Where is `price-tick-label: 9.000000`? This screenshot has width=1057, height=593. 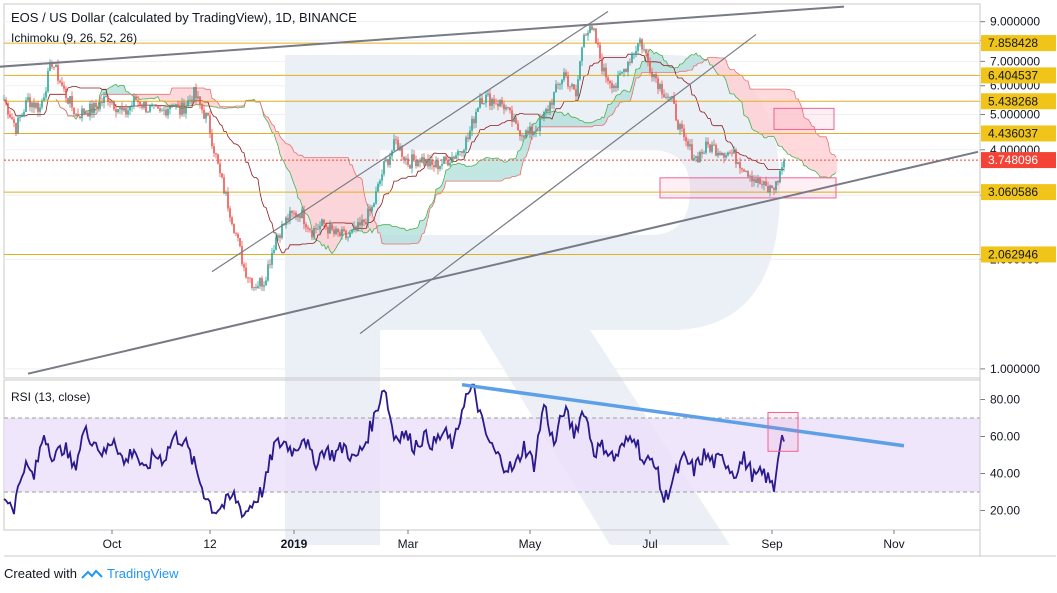
price-tick-label: 9.000000 is located at coordinates (1015, 22).